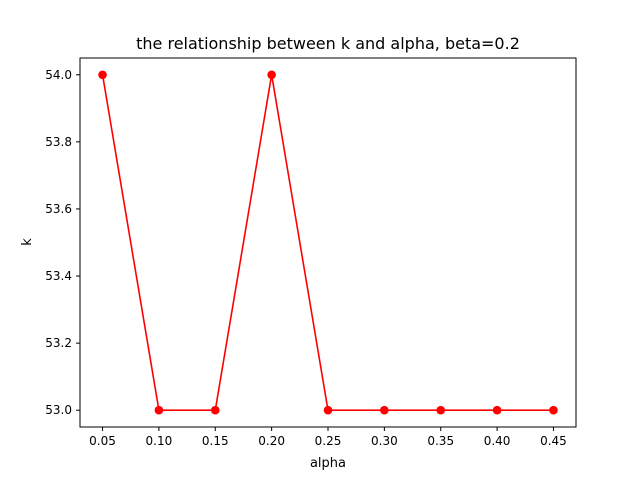  What do you see at coordinates (215, 441) in the screenshot?
I see `x-tick-label: 0.15` at bounding box center [215, 441].